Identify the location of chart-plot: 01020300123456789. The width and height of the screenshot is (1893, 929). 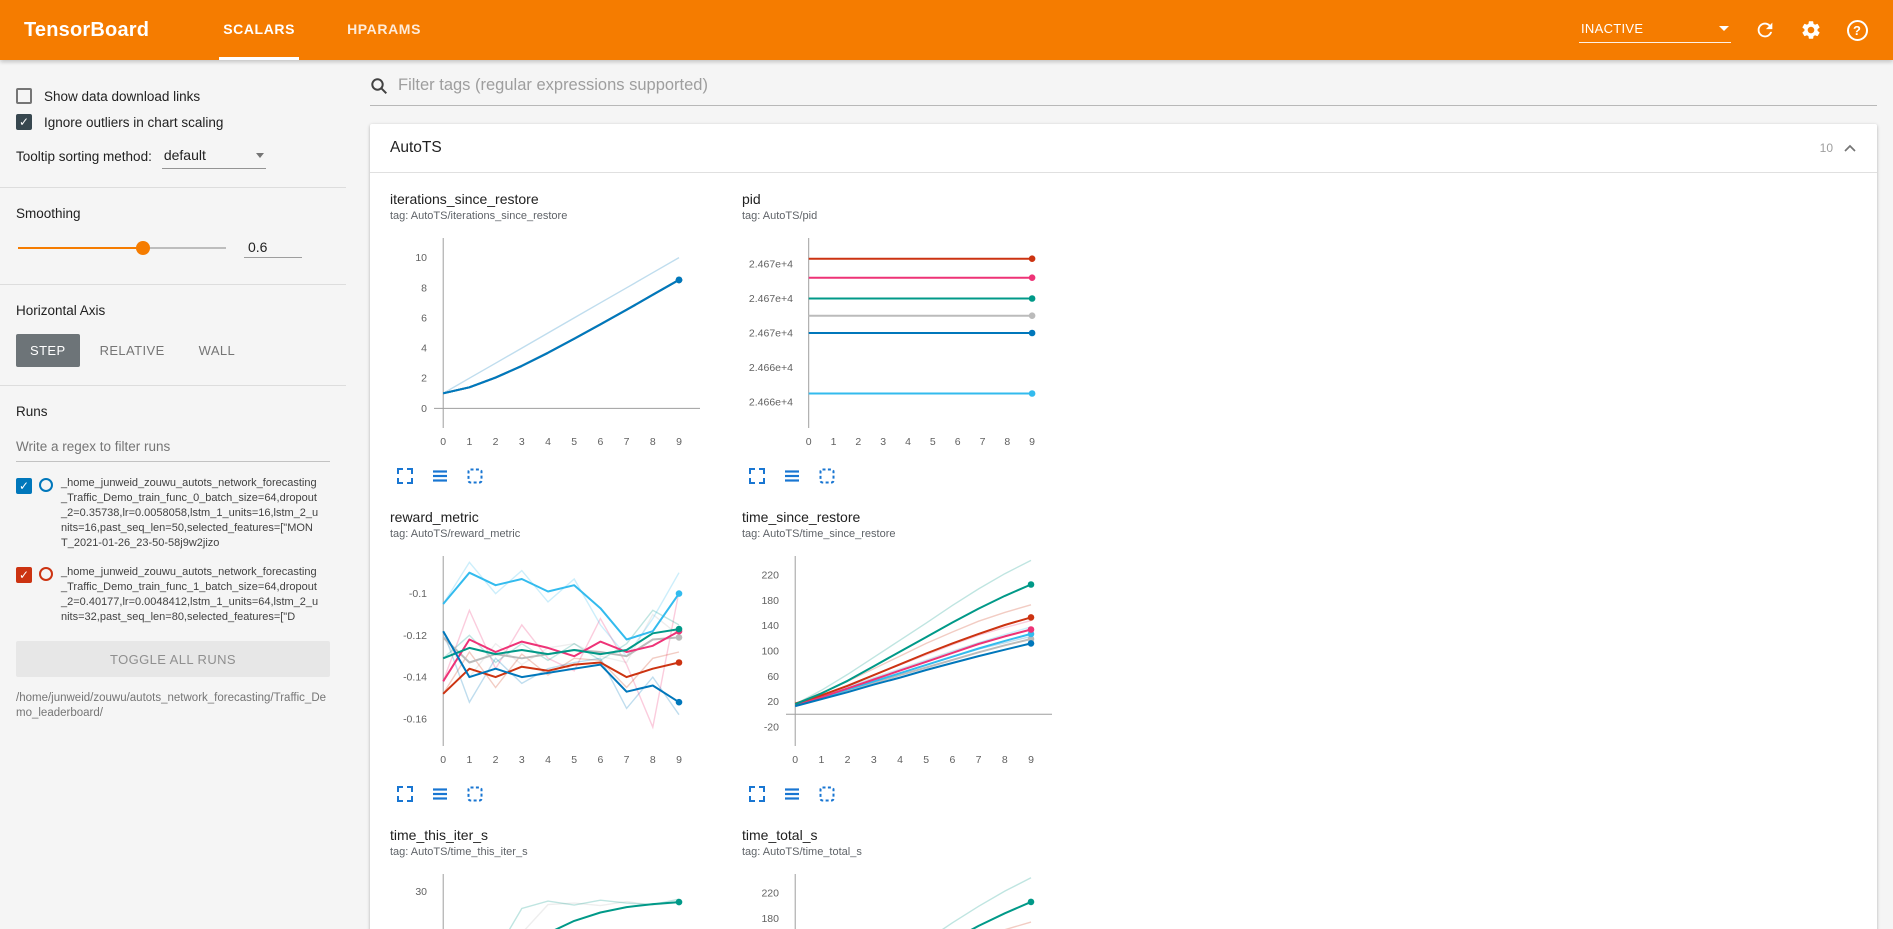
(551, 895).